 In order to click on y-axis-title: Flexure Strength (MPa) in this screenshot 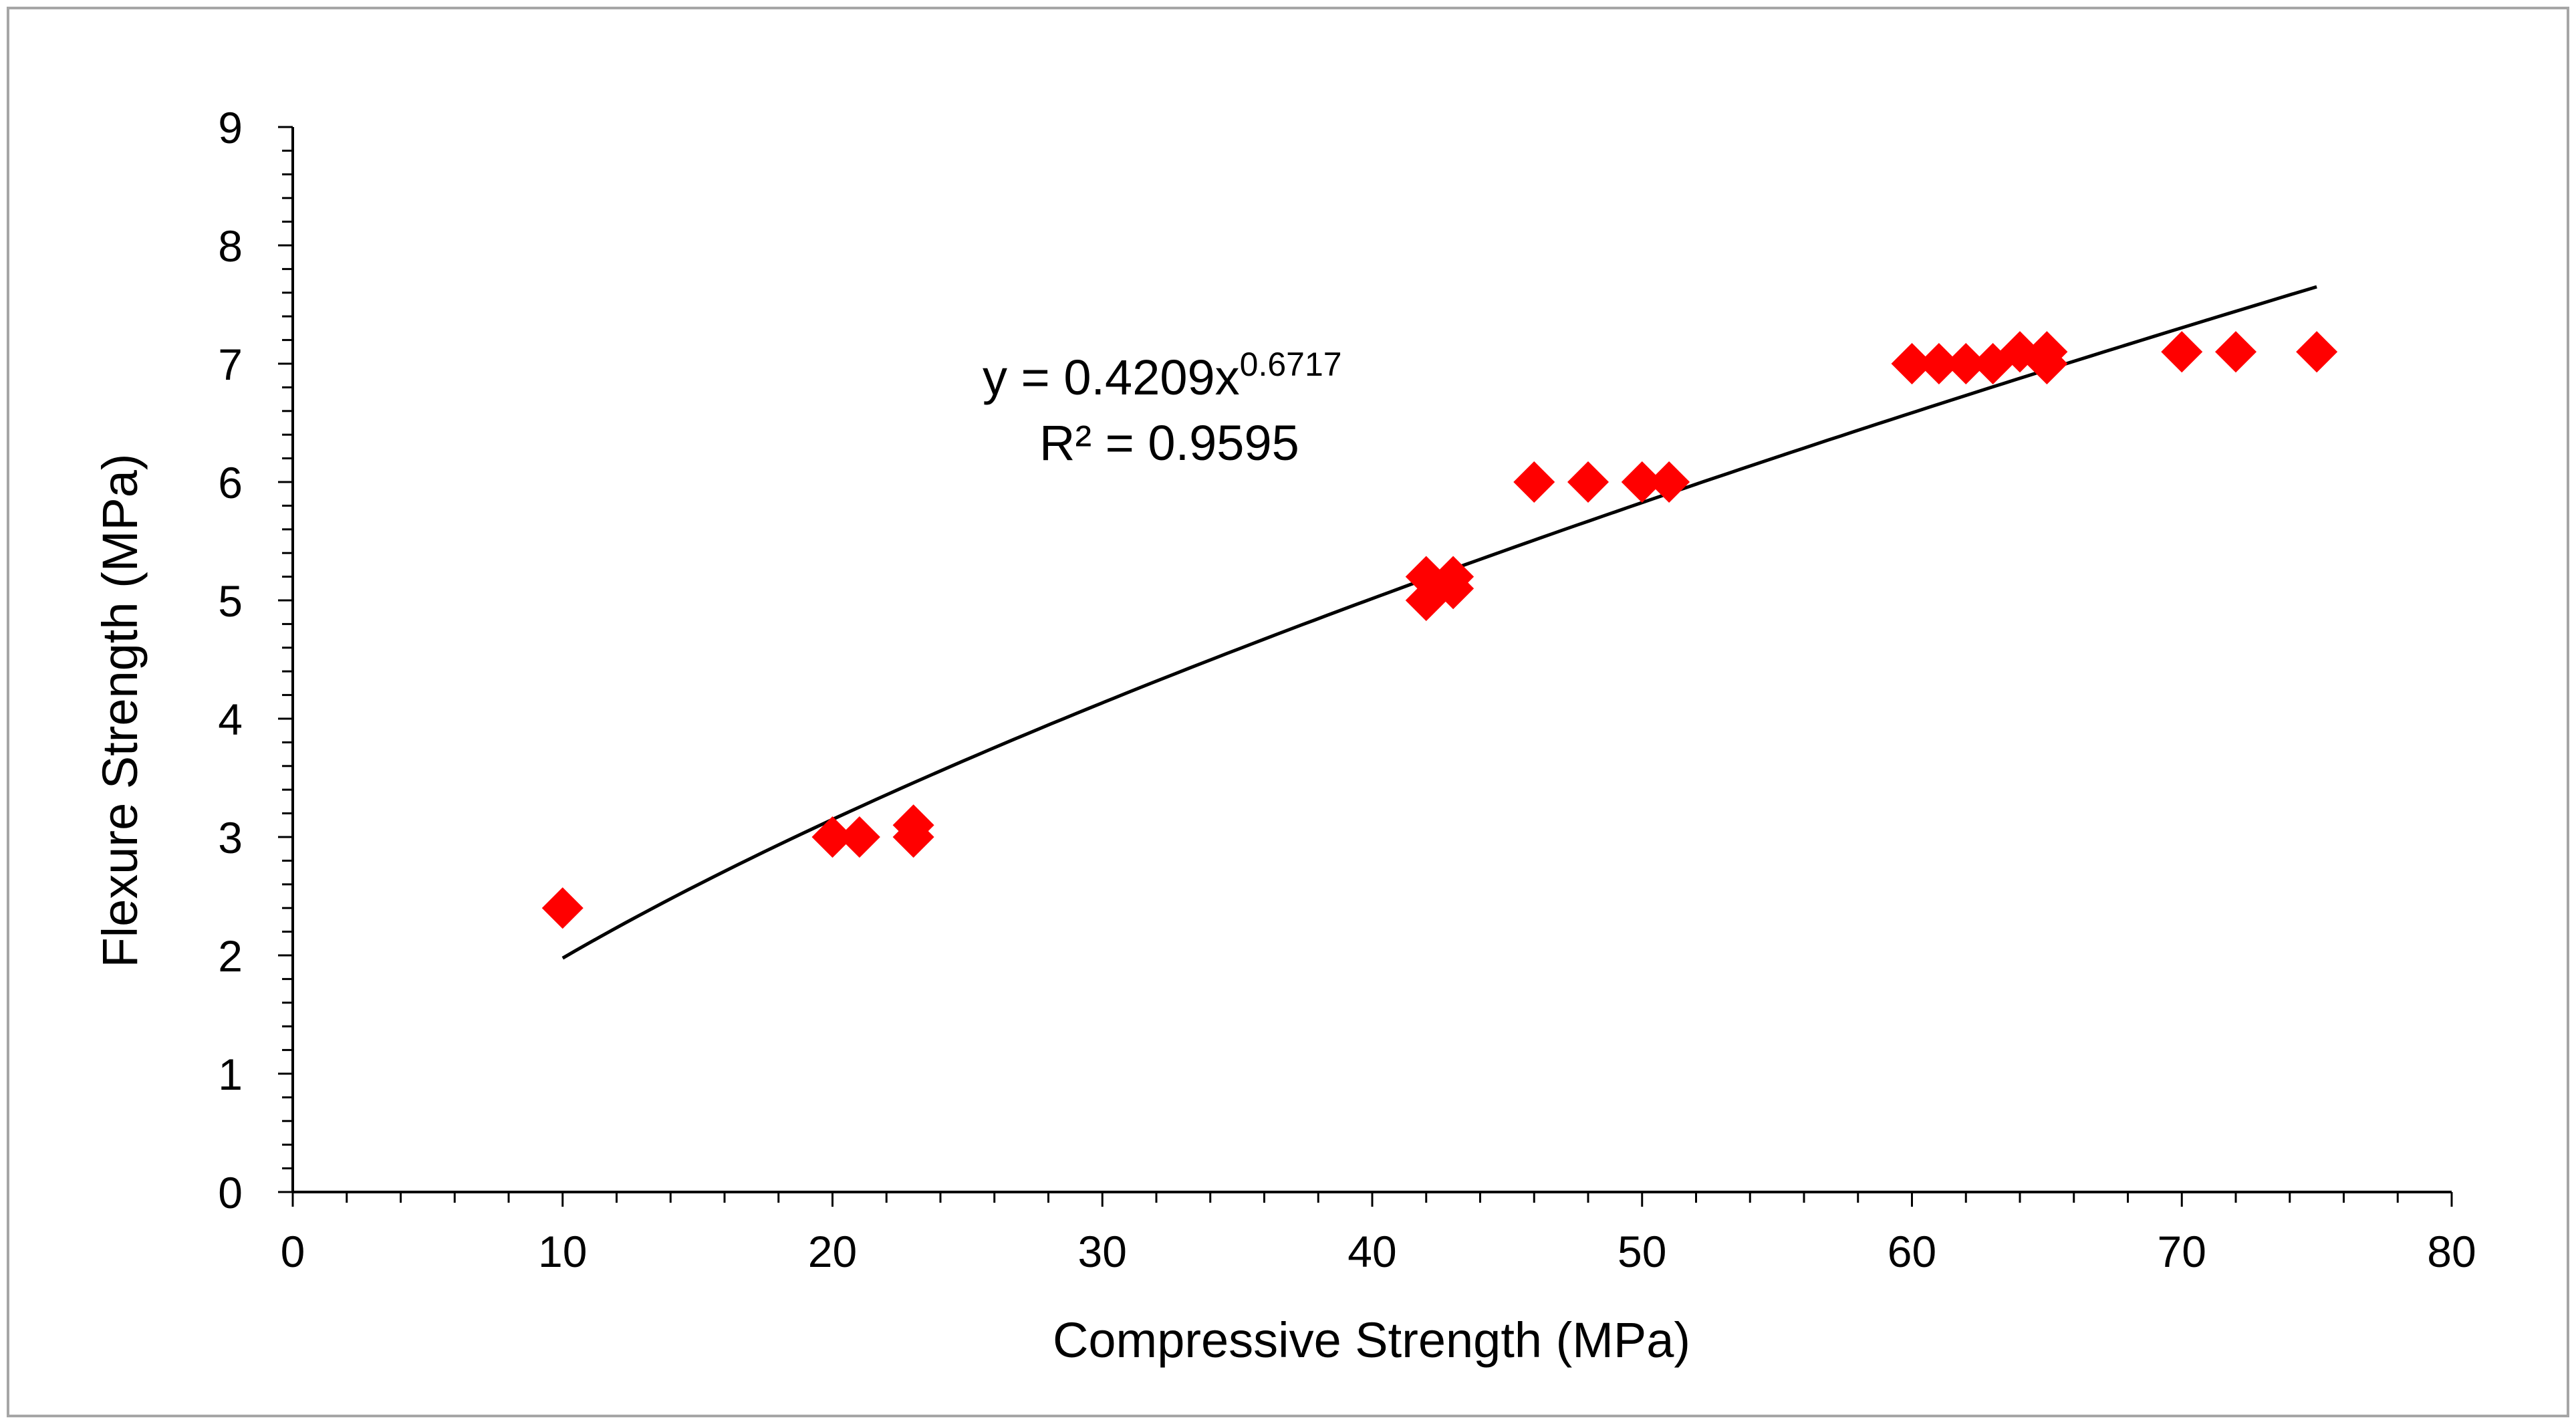, I will do `click(120, 710)`.